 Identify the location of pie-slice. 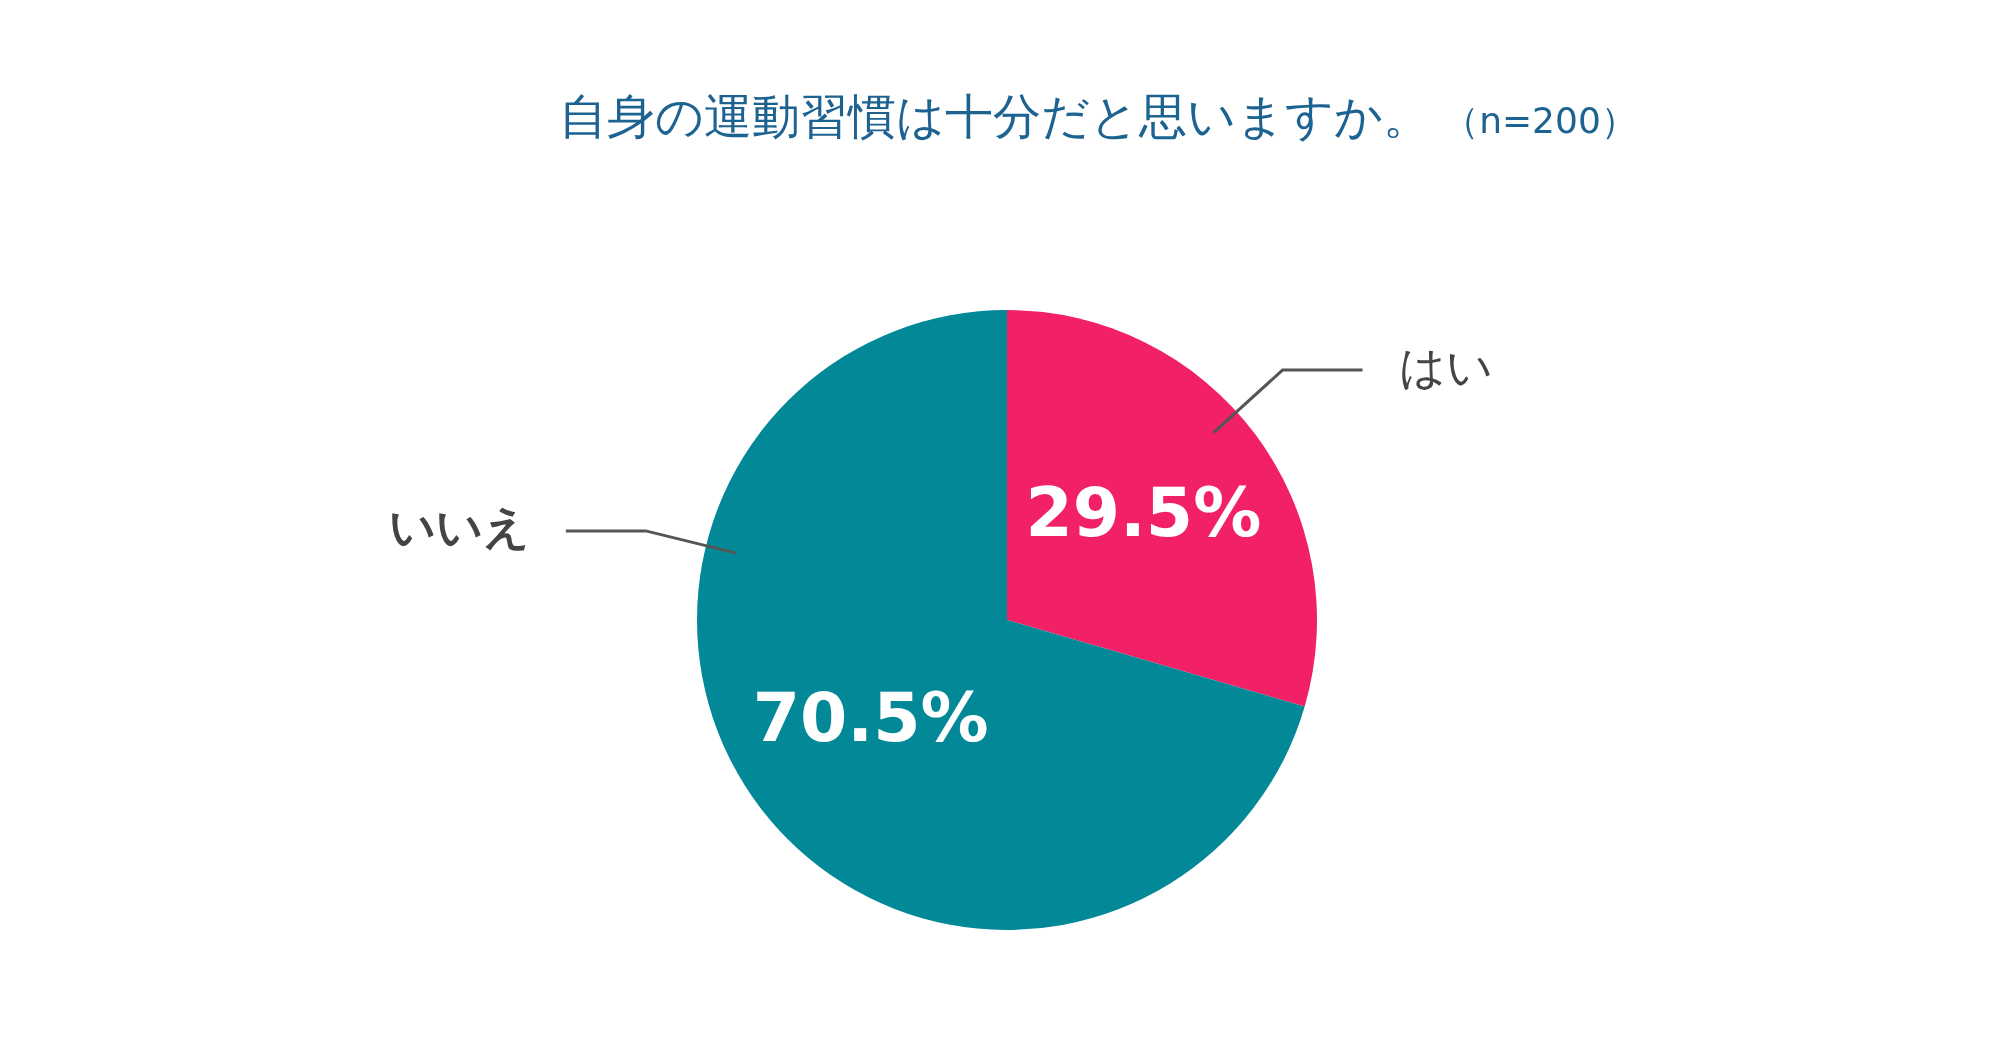
(1162, 508).